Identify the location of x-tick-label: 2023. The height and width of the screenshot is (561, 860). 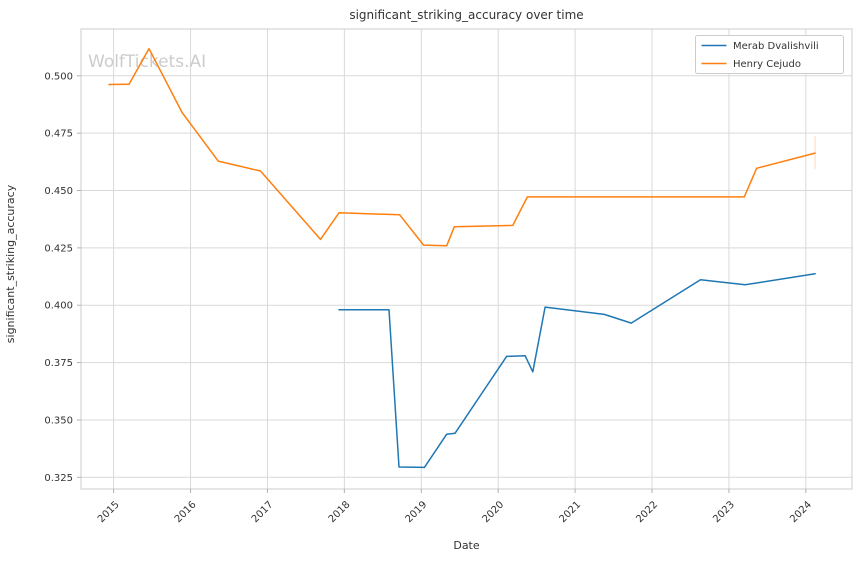
(724, 512).